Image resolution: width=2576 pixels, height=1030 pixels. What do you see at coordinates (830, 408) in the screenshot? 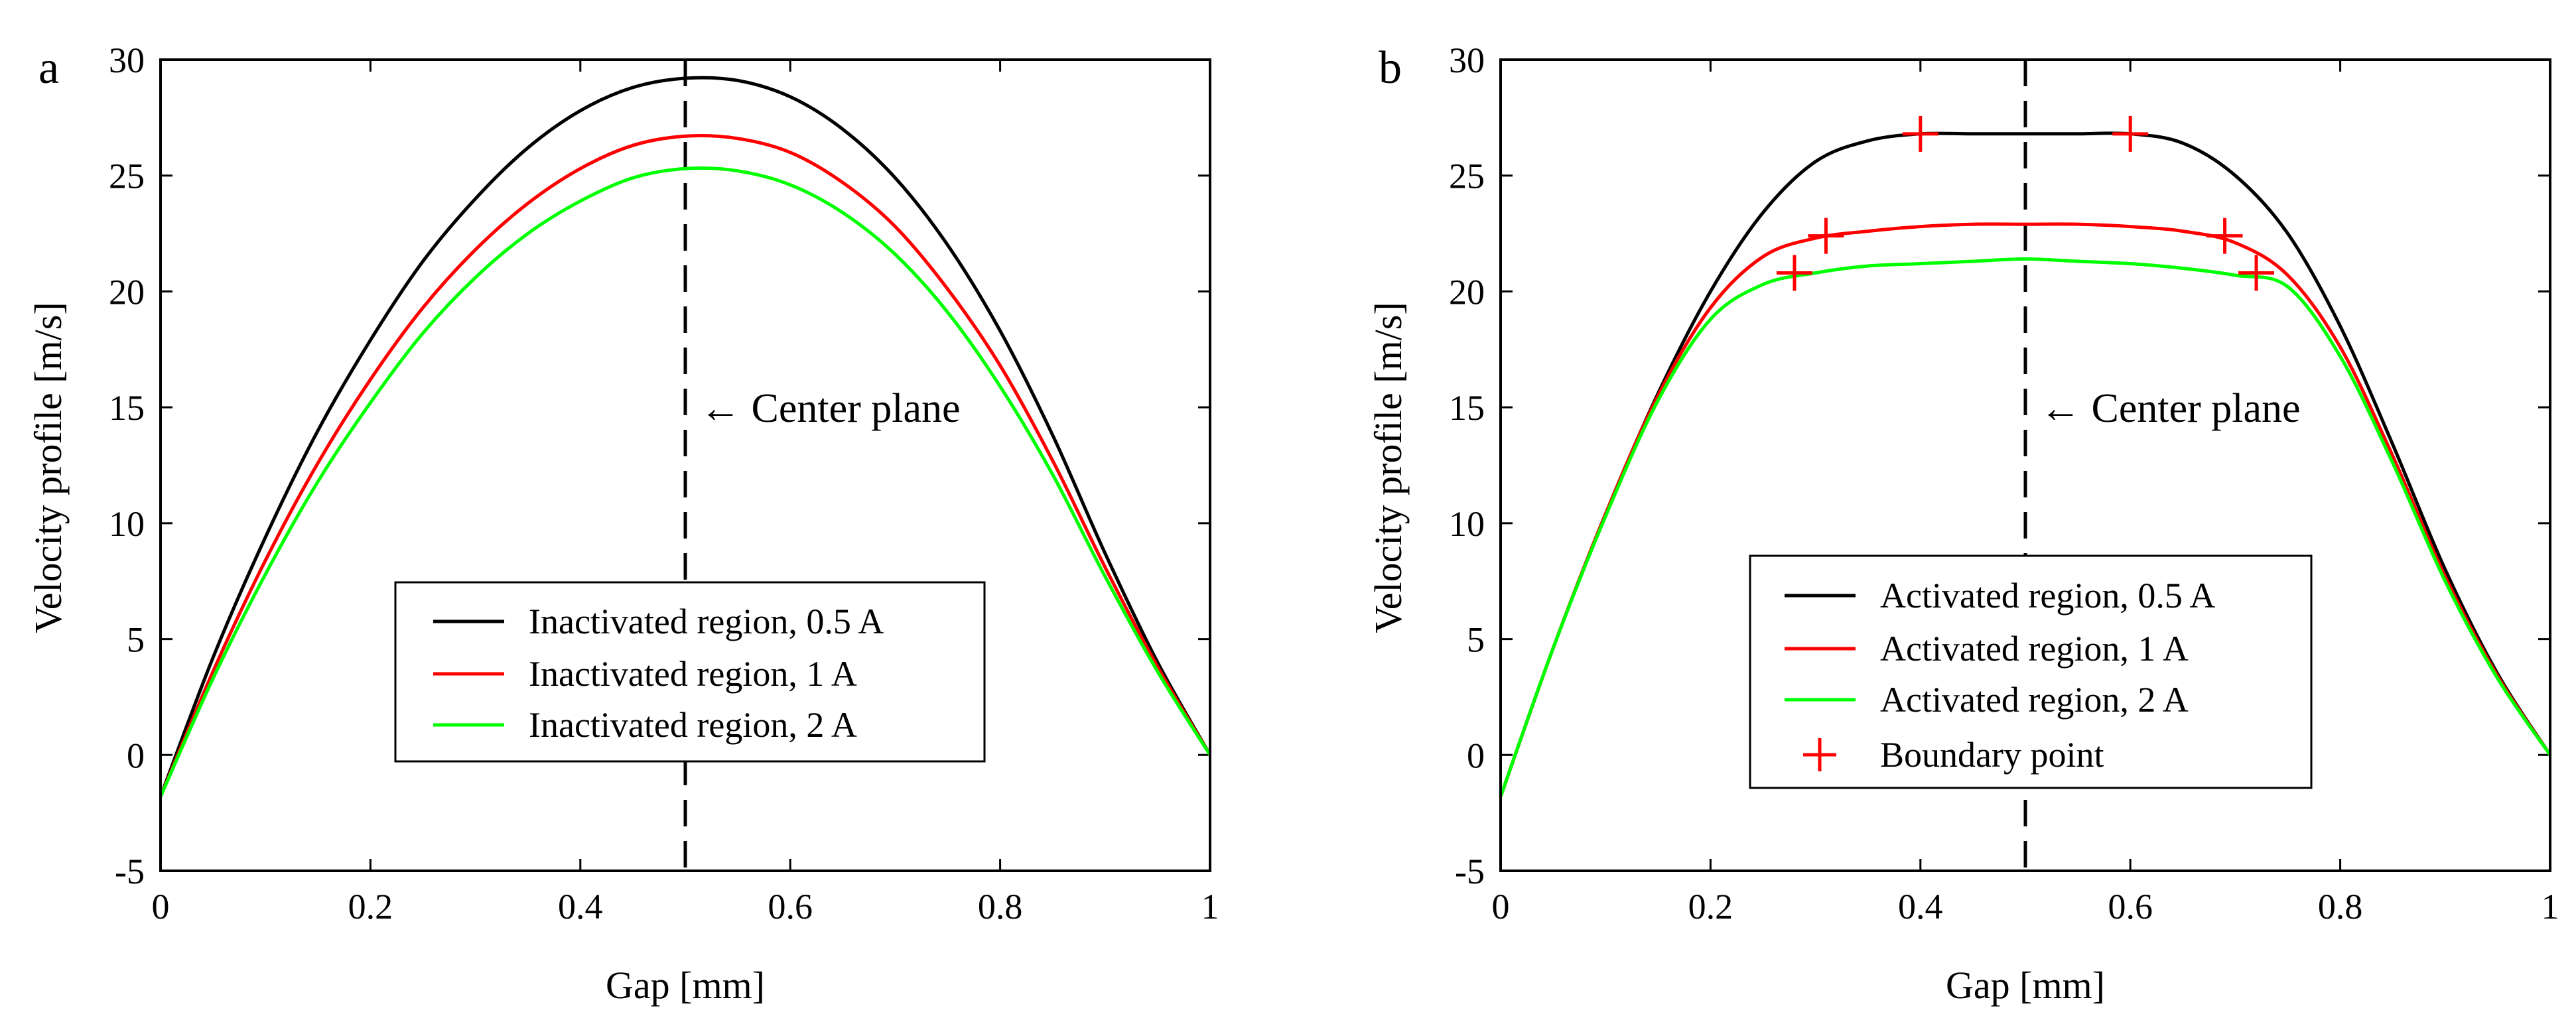
I see `panel-a-center-plane-label: ← Center plane` at bounding box center [830, 408].